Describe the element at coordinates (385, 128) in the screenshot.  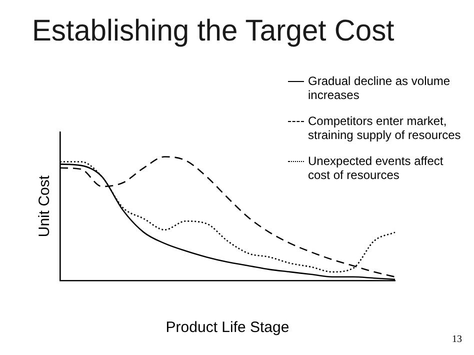
I see `legend-label: Competitors enter market, straining supply of resources` at that location.